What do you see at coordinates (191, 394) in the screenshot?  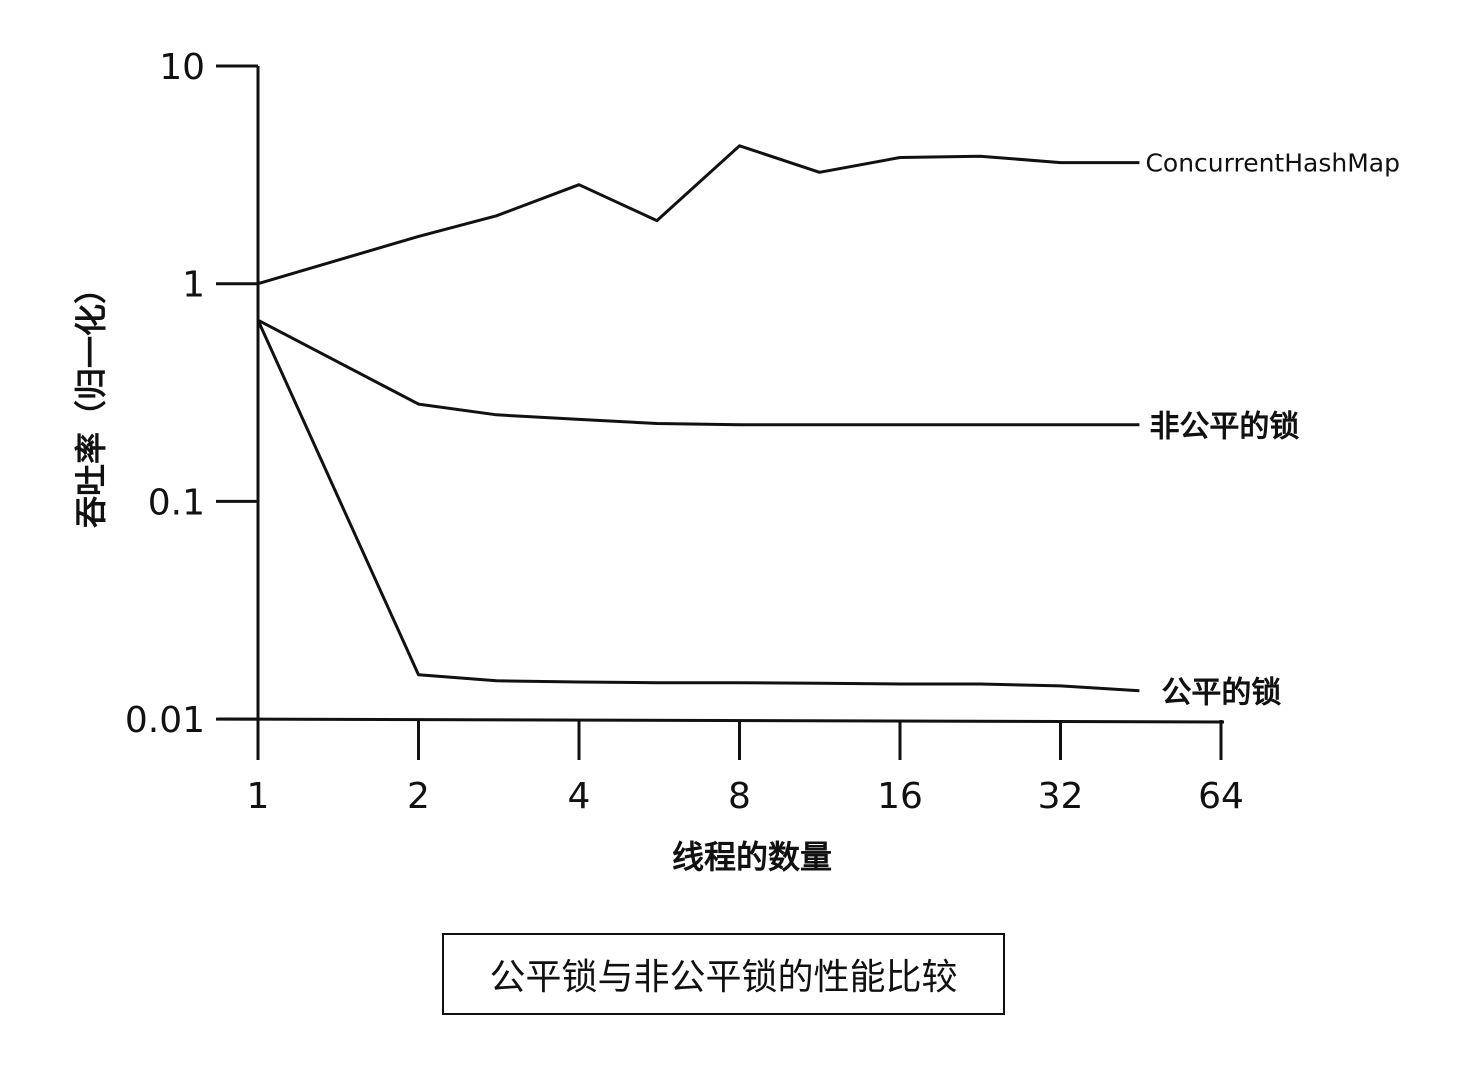 I see `y-ticks: 10 1 0.1 0.01` at bounding box center [191, 394].